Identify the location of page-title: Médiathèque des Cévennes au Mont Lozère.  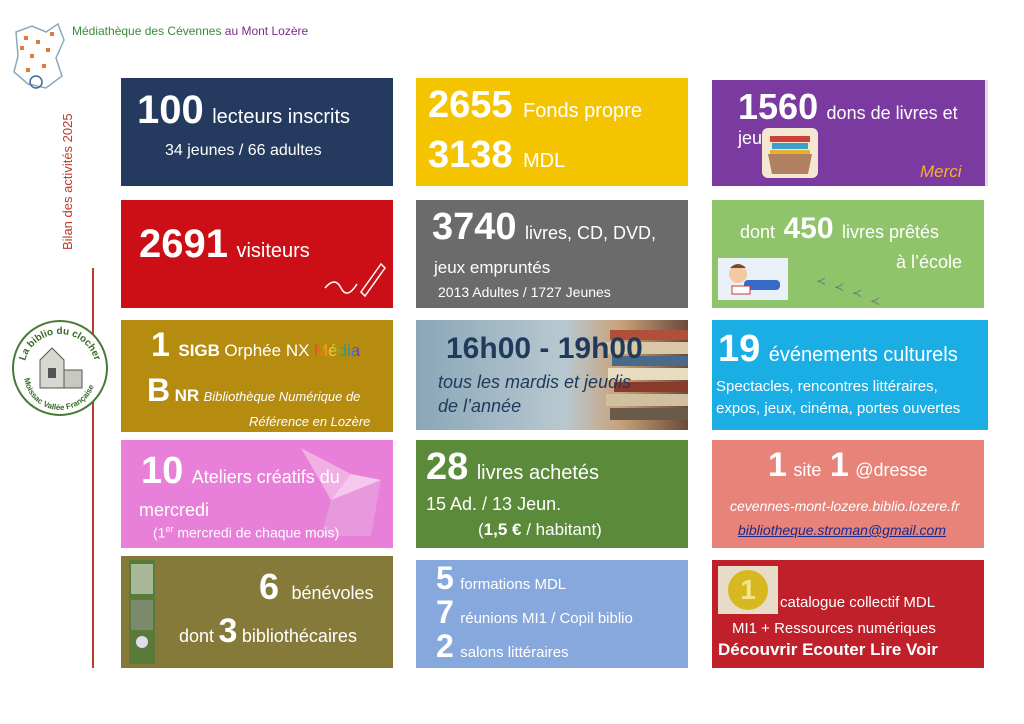
(190, 31).